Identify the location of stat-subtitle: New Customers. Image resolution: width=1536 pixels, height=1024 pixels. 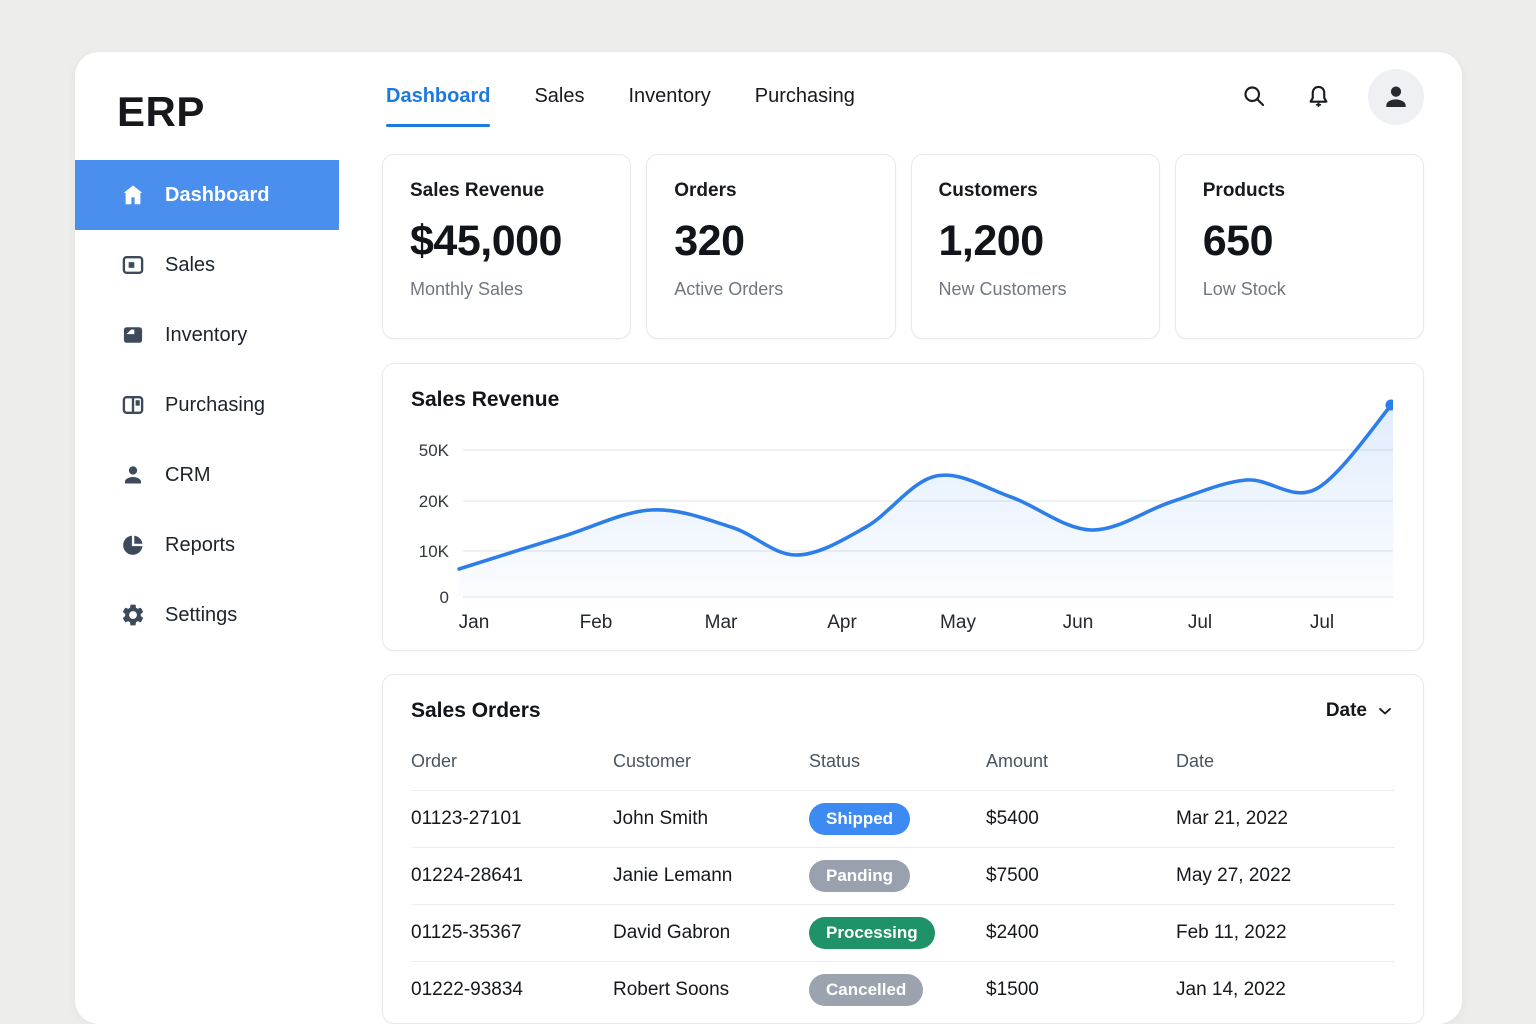
(1002, 289).